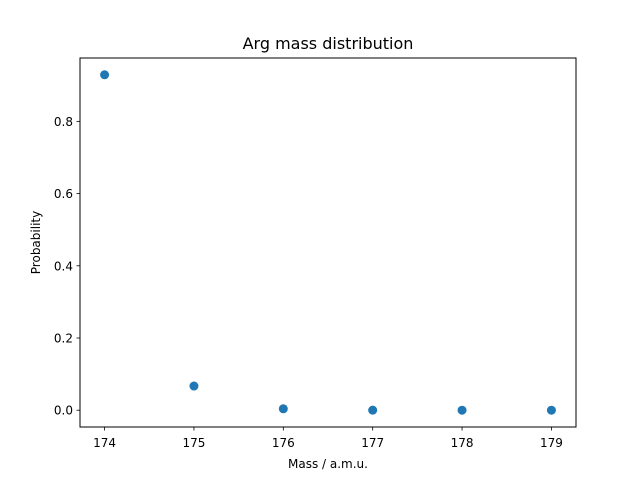 The height and width of the screenshot is (480, 640). I want to click on y-axis-label: Probability, so click(36, 242).